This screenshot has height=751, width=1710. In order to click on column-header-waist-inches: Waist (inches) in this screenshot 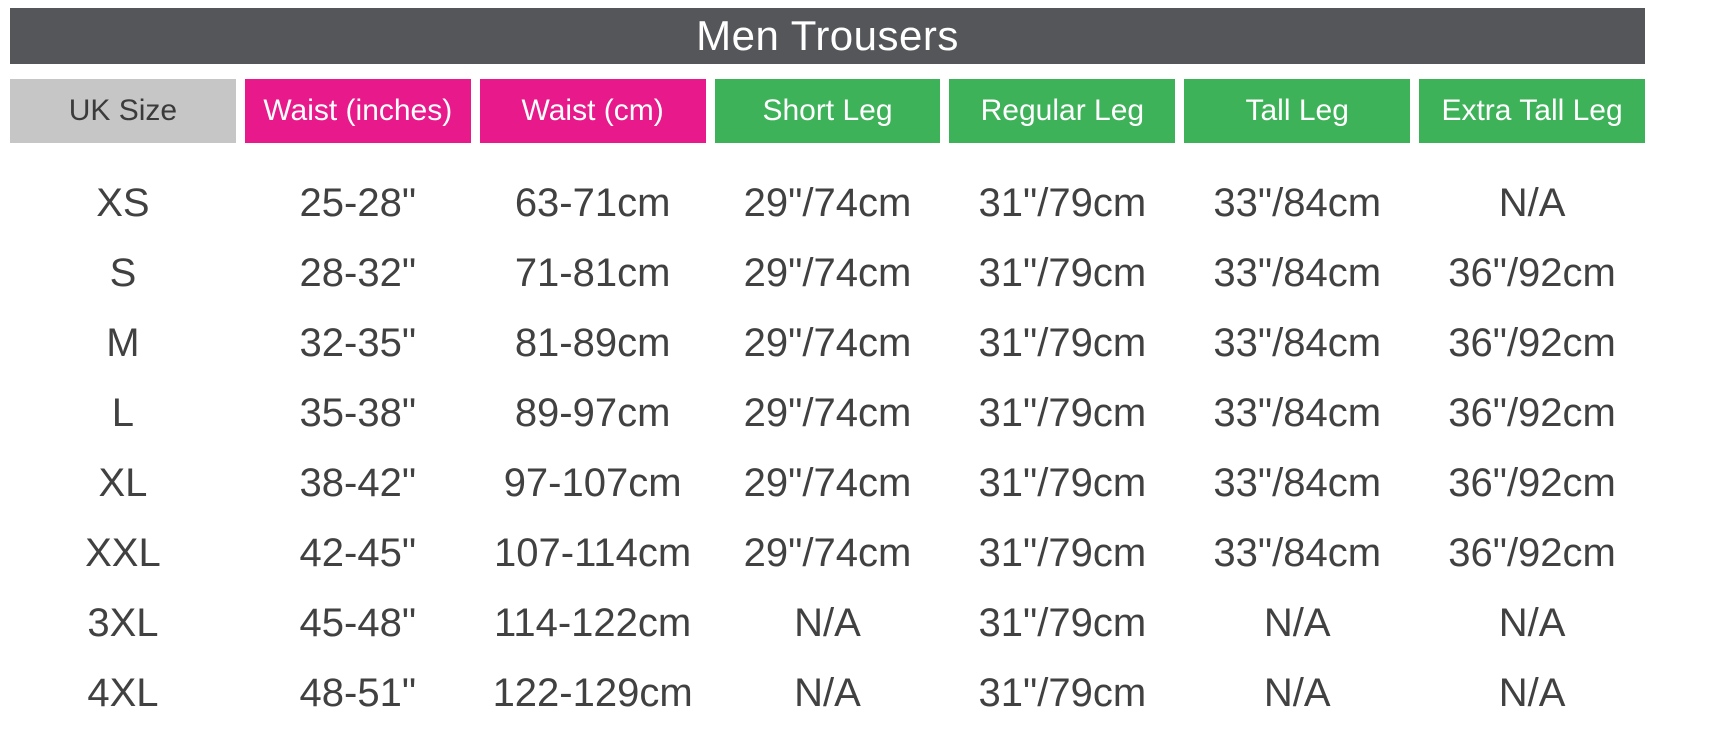, I will do `click(357, 111)`.